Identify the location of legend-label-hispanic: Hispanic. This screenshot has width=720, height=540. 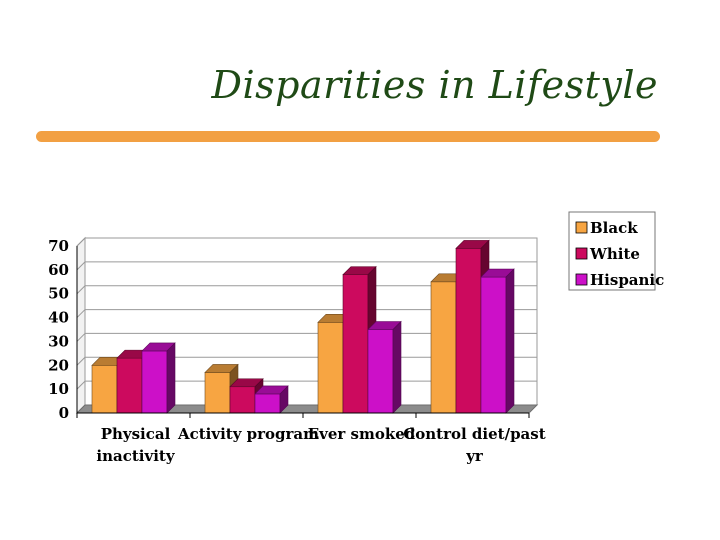
(627, 280).